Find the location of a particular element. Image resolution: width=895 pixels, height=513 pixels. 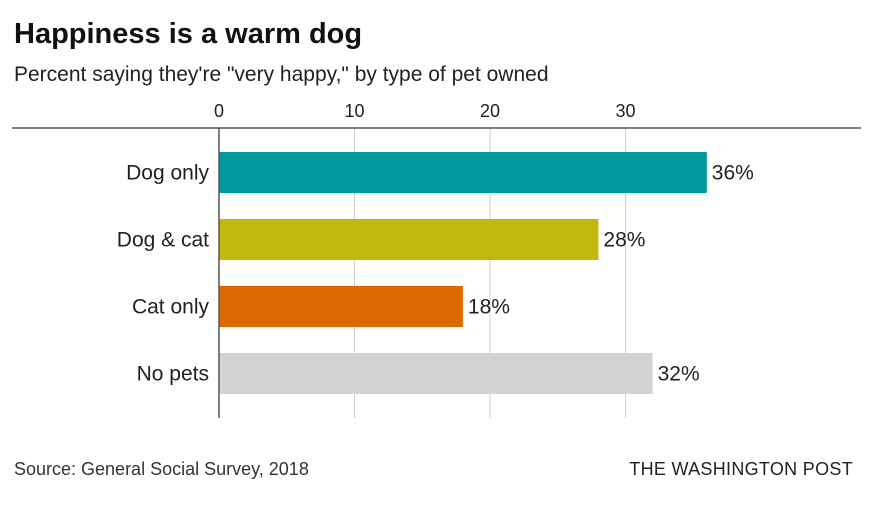

value-label: 32% is located at coordinates (679, 374).